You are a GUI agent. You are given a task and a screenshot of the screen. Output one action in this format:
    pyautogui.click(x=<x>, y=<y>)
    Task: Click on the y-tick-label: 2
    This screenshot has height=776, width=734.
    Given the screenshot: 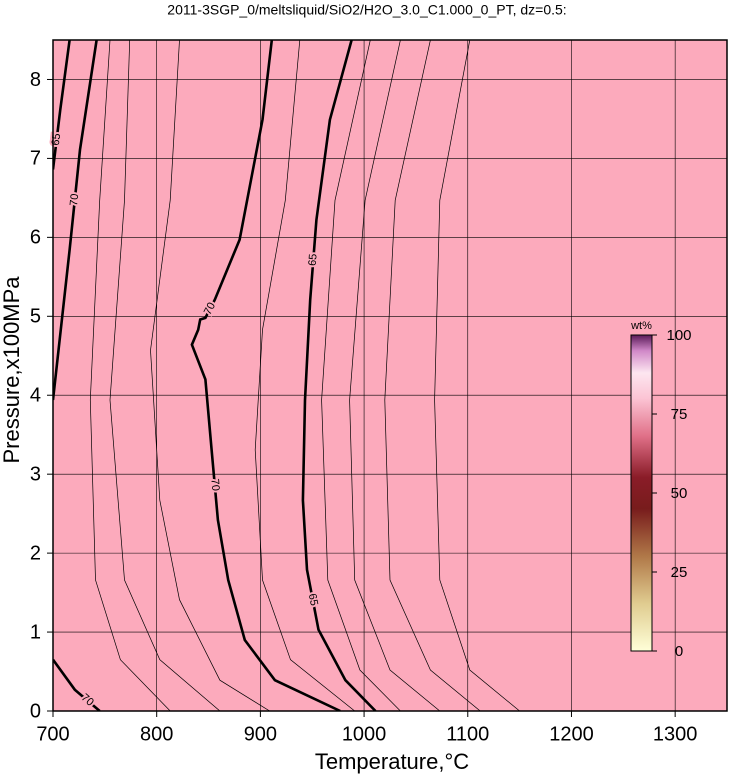 What is the action you would take?
    pyautogui.click(x=35, y=553)
    